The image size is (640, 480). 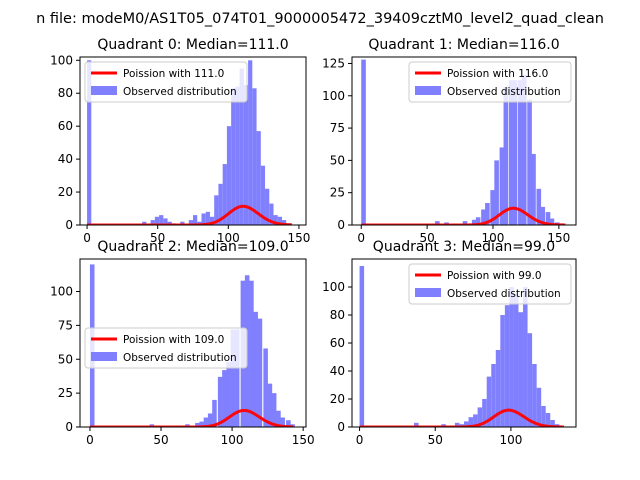 I want to click on legend-box, so click(x=166, y=82).